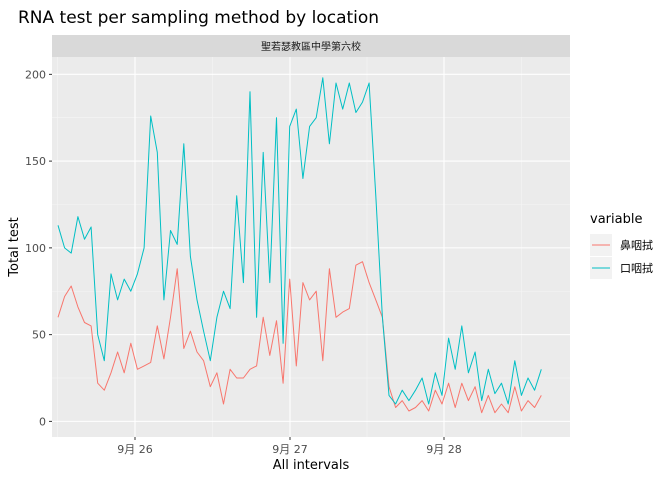 This screenshot has height=480, width=672. I want to click on chart-title: RNA test per sampling method by location, so click(198, 18).